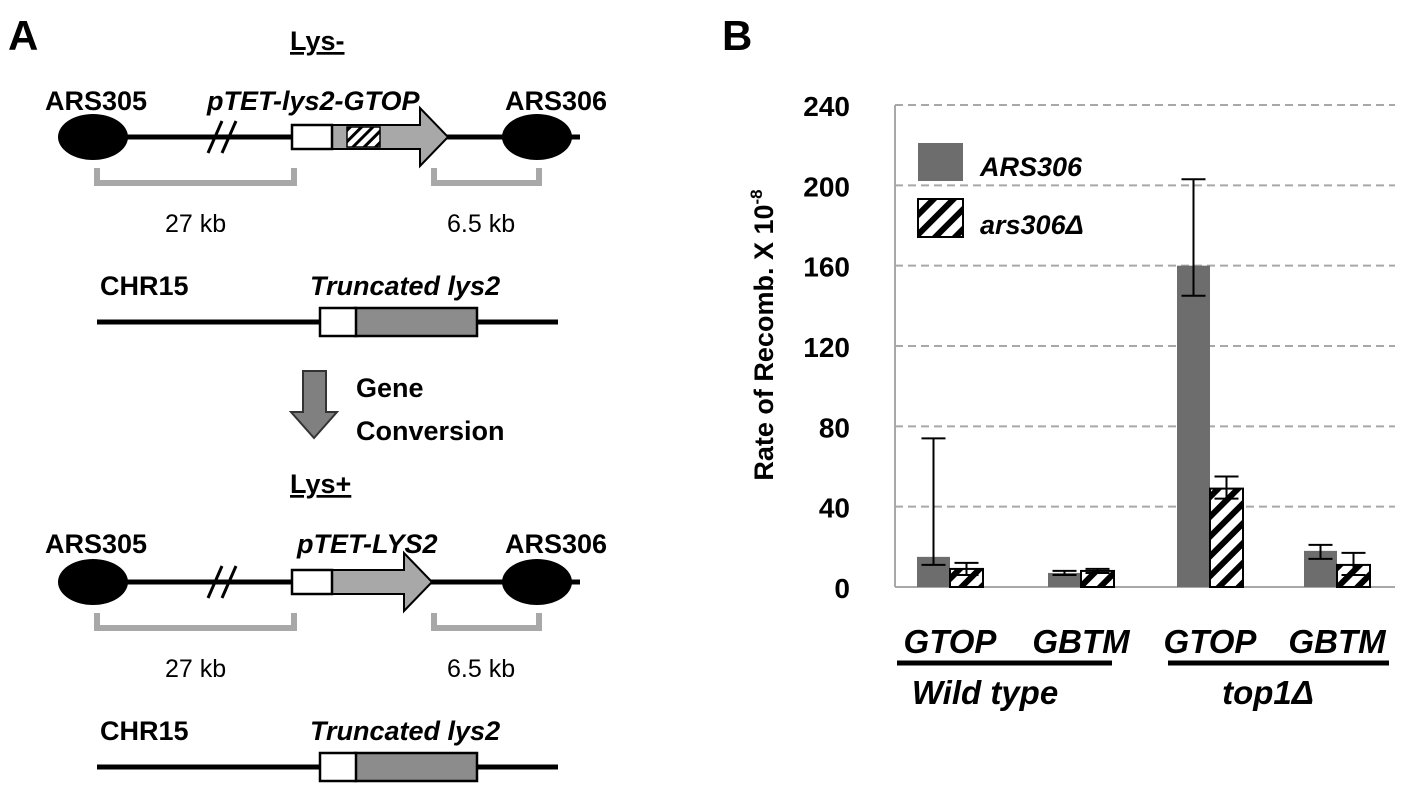 This screenshot has width=1413, height=800. What do you see at coordinates (416, 767) in the screenshot?
I see `bottom-donor-gene` at bounding box center [416, 767].